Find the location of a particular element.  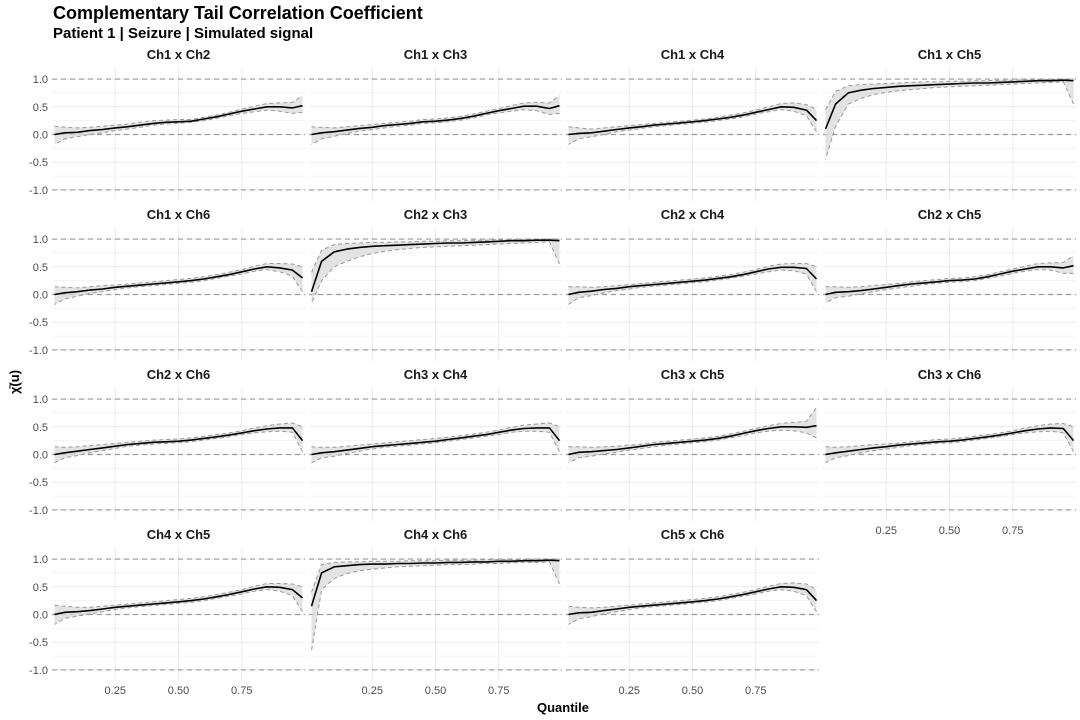

facet-panel: Ch5 x Ch6 0.25 0.50 0.75 is located at coordinates (692, 612).